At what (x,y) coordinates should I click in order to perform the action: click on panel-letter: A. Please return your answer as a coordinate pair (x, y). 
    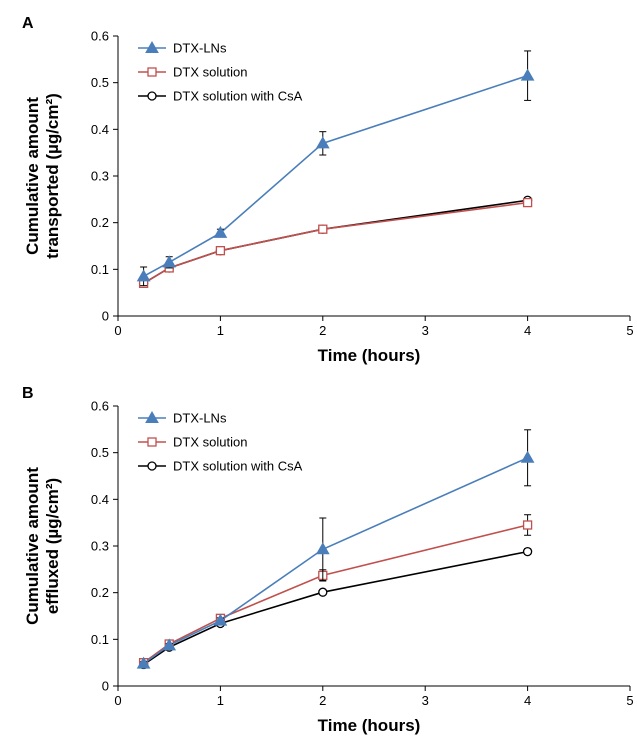
    Looking at the image, I should click on (28, 23).